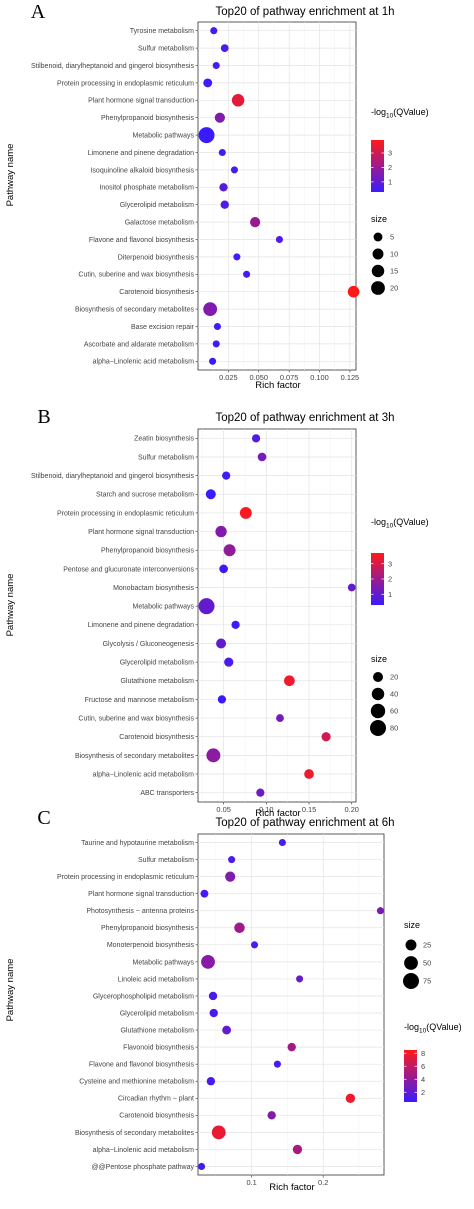  I want to click on color-legend-label: 4, so click(423, 1079).